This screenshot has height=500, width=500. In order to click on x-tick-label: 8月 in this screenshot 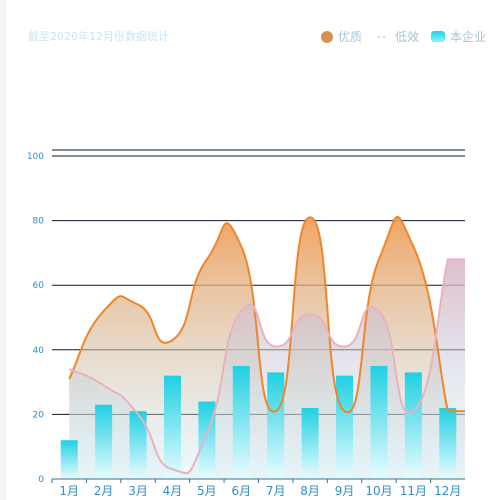, I will do `click(310, 491)`.